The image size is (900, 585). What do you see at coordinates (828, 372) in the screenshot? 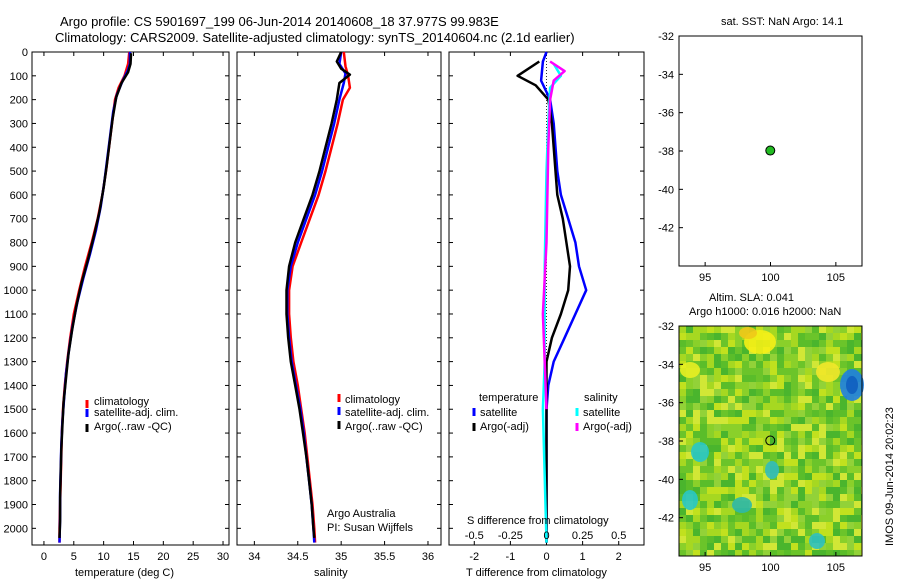
I see `sla-anomaly-blob` at bounding box center [828, 372].